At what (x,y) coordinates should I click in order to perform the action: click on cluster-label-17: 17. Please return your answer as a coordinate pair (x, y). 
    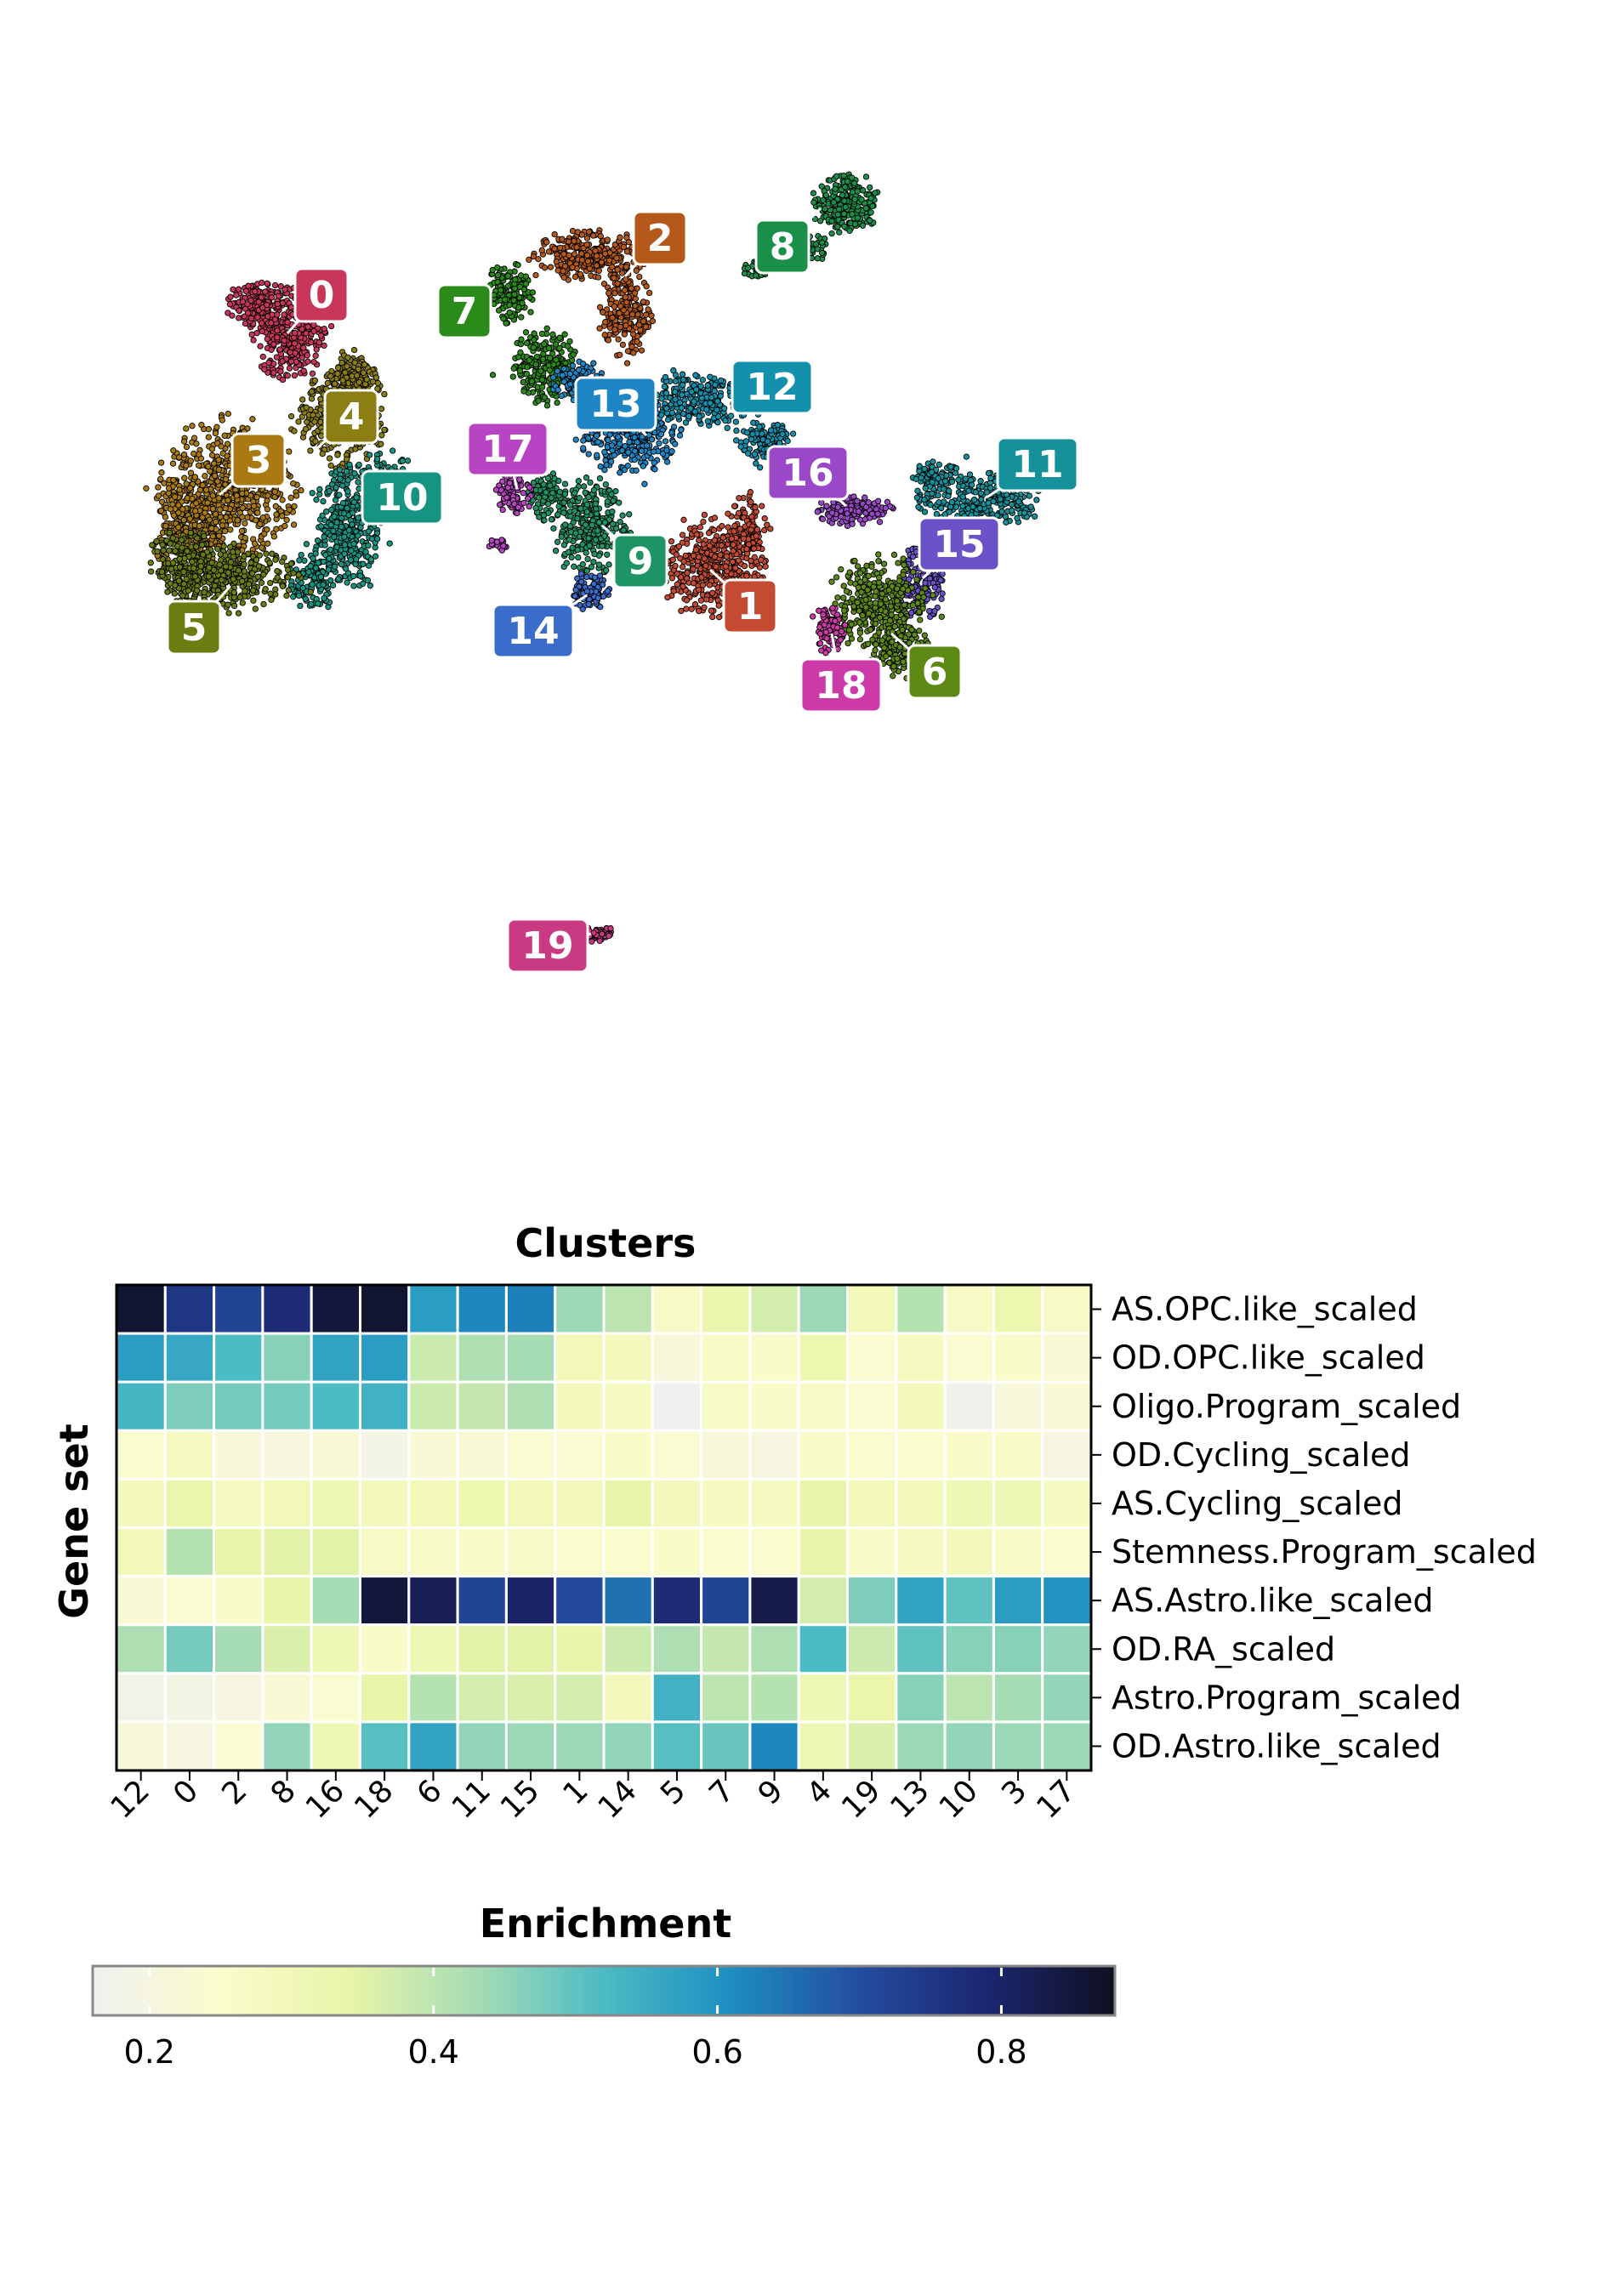
    Looking at the image, I should click on (508, 449).